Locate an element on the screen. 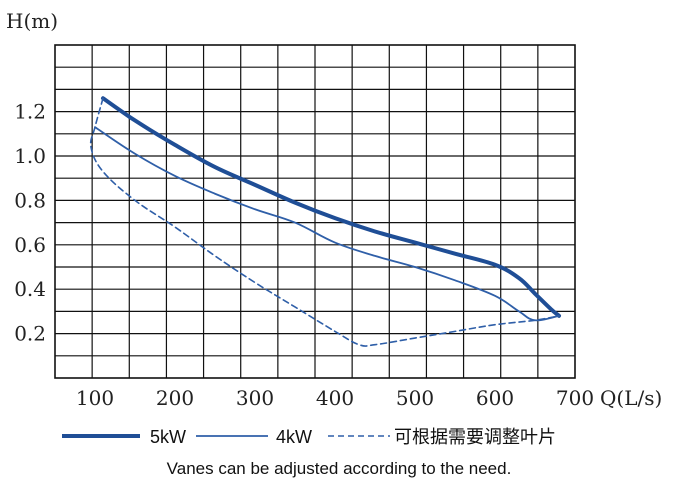 Image resolution: width=679 pixels, height=482 pixels. x-tick-label: 100 is located at coordinates (95, 398).